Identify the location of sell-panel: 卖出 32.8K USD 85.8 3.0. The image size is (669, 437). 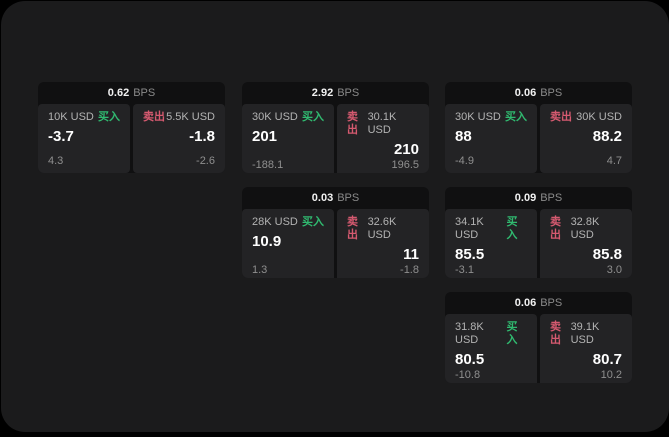
(586, 243).